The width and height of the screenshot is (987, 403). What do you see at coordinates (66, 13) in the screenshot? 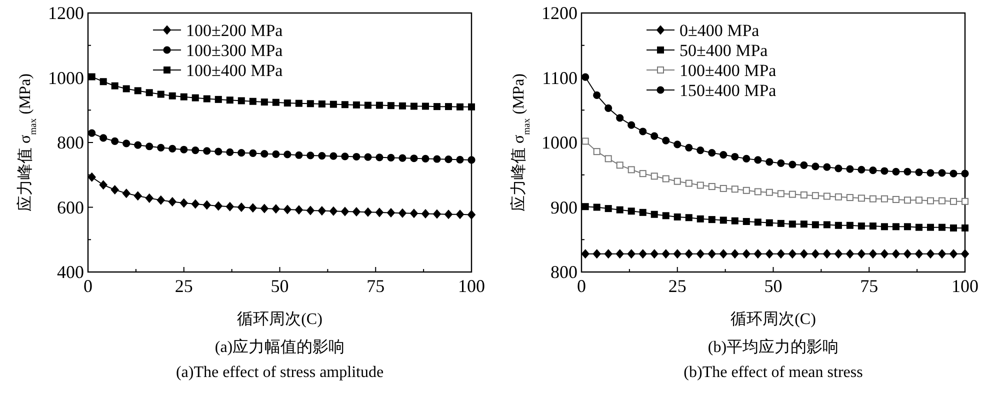
I see `y-tick-label: 1200` at bounding box center [66, 13].